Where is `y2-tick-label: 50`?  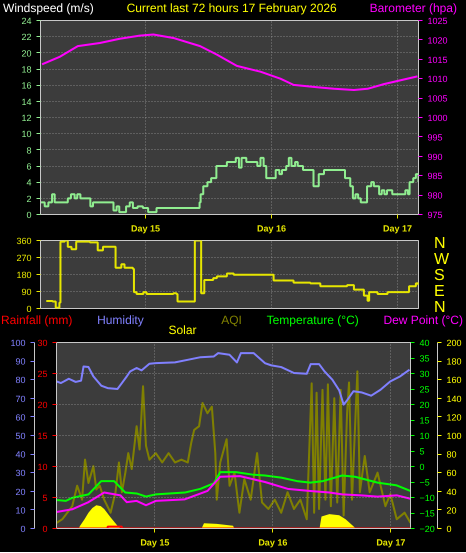
y2-tick-label: 50 is located at coordinates (20, 436).